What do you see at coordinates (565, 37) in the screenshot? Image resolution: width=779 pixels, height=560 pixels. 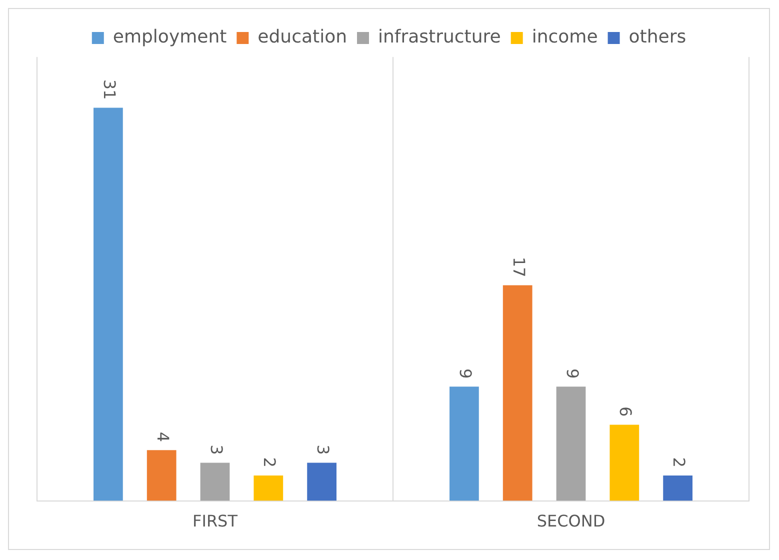 I see `legend-label: income` at bounding box center [565, 37].